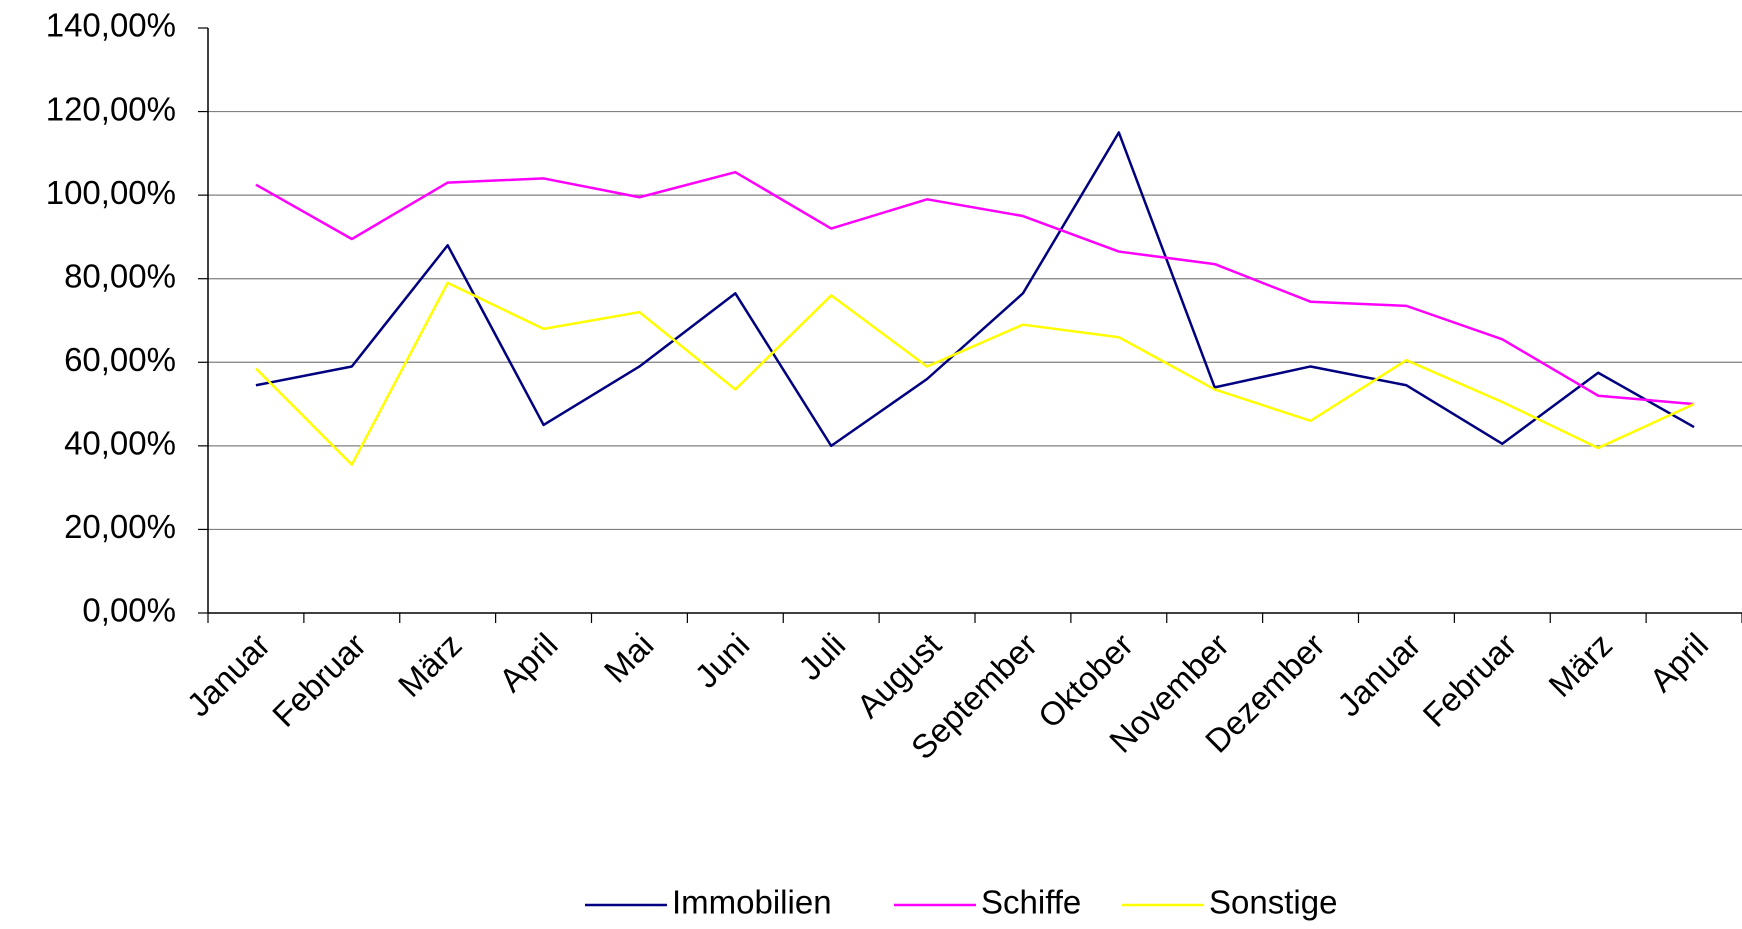 This screenshot has width=1742, height=929. What do you see at coordinates (129, 610) in the screenshot?
I see `y-tick-label: 0,00%` at bounding box center [129, 610].